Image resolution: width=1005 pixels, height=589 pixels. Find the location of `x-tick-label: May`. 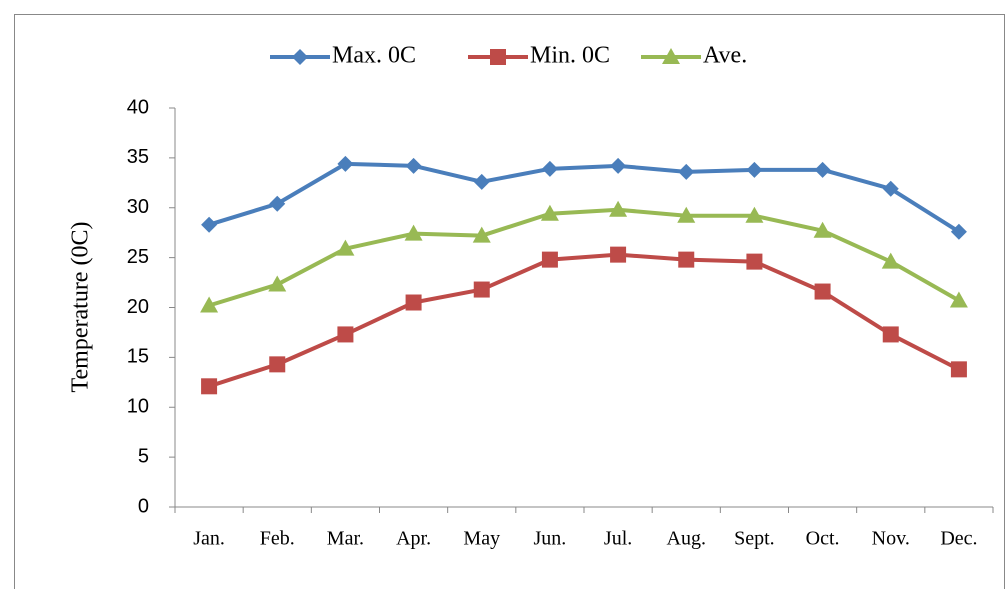

x-tick-label: May is located at coordinates (481, 539).